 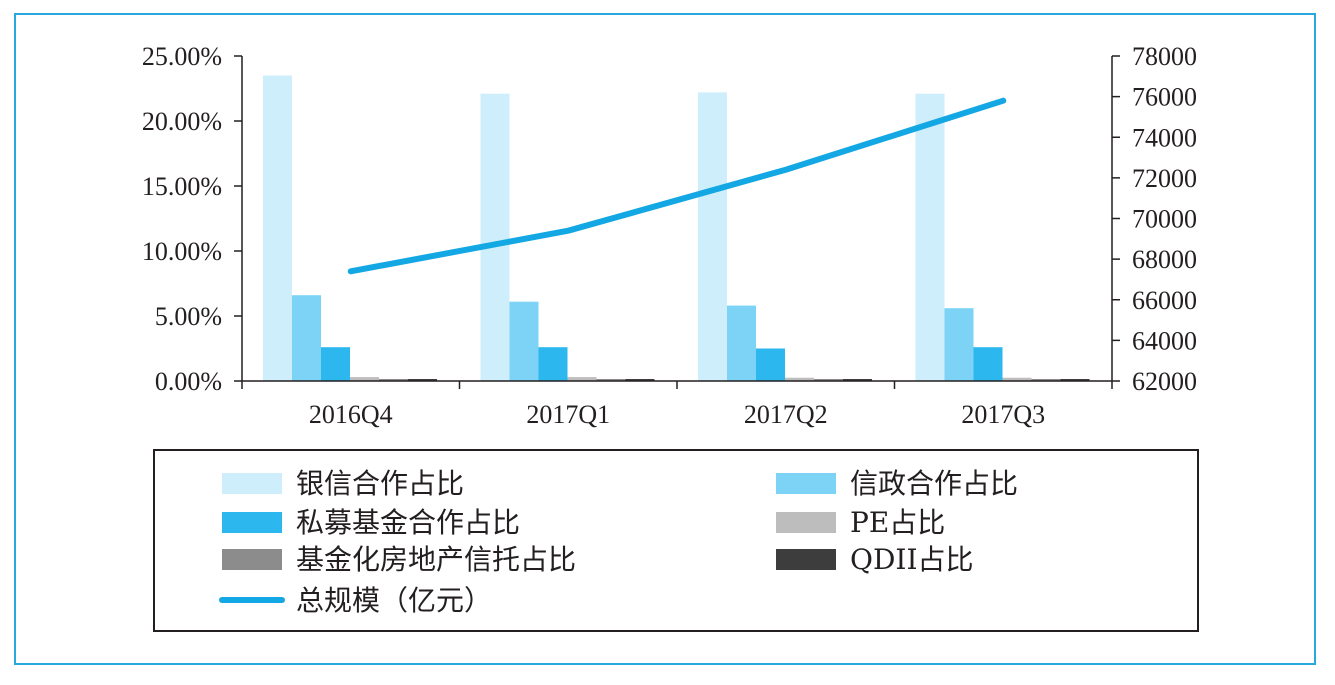 I want to click on legend-label-0: 银信合作占比, so click(x=380, y=483).